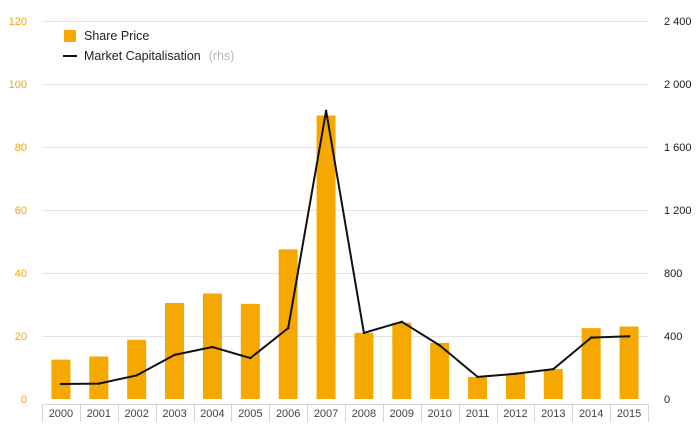 This screenshot has height=433, width=700. What do you see at coordinates (629, 414) in the screenshot?
I see `x-tick-label: 2015` at bounding box center [629, 414].